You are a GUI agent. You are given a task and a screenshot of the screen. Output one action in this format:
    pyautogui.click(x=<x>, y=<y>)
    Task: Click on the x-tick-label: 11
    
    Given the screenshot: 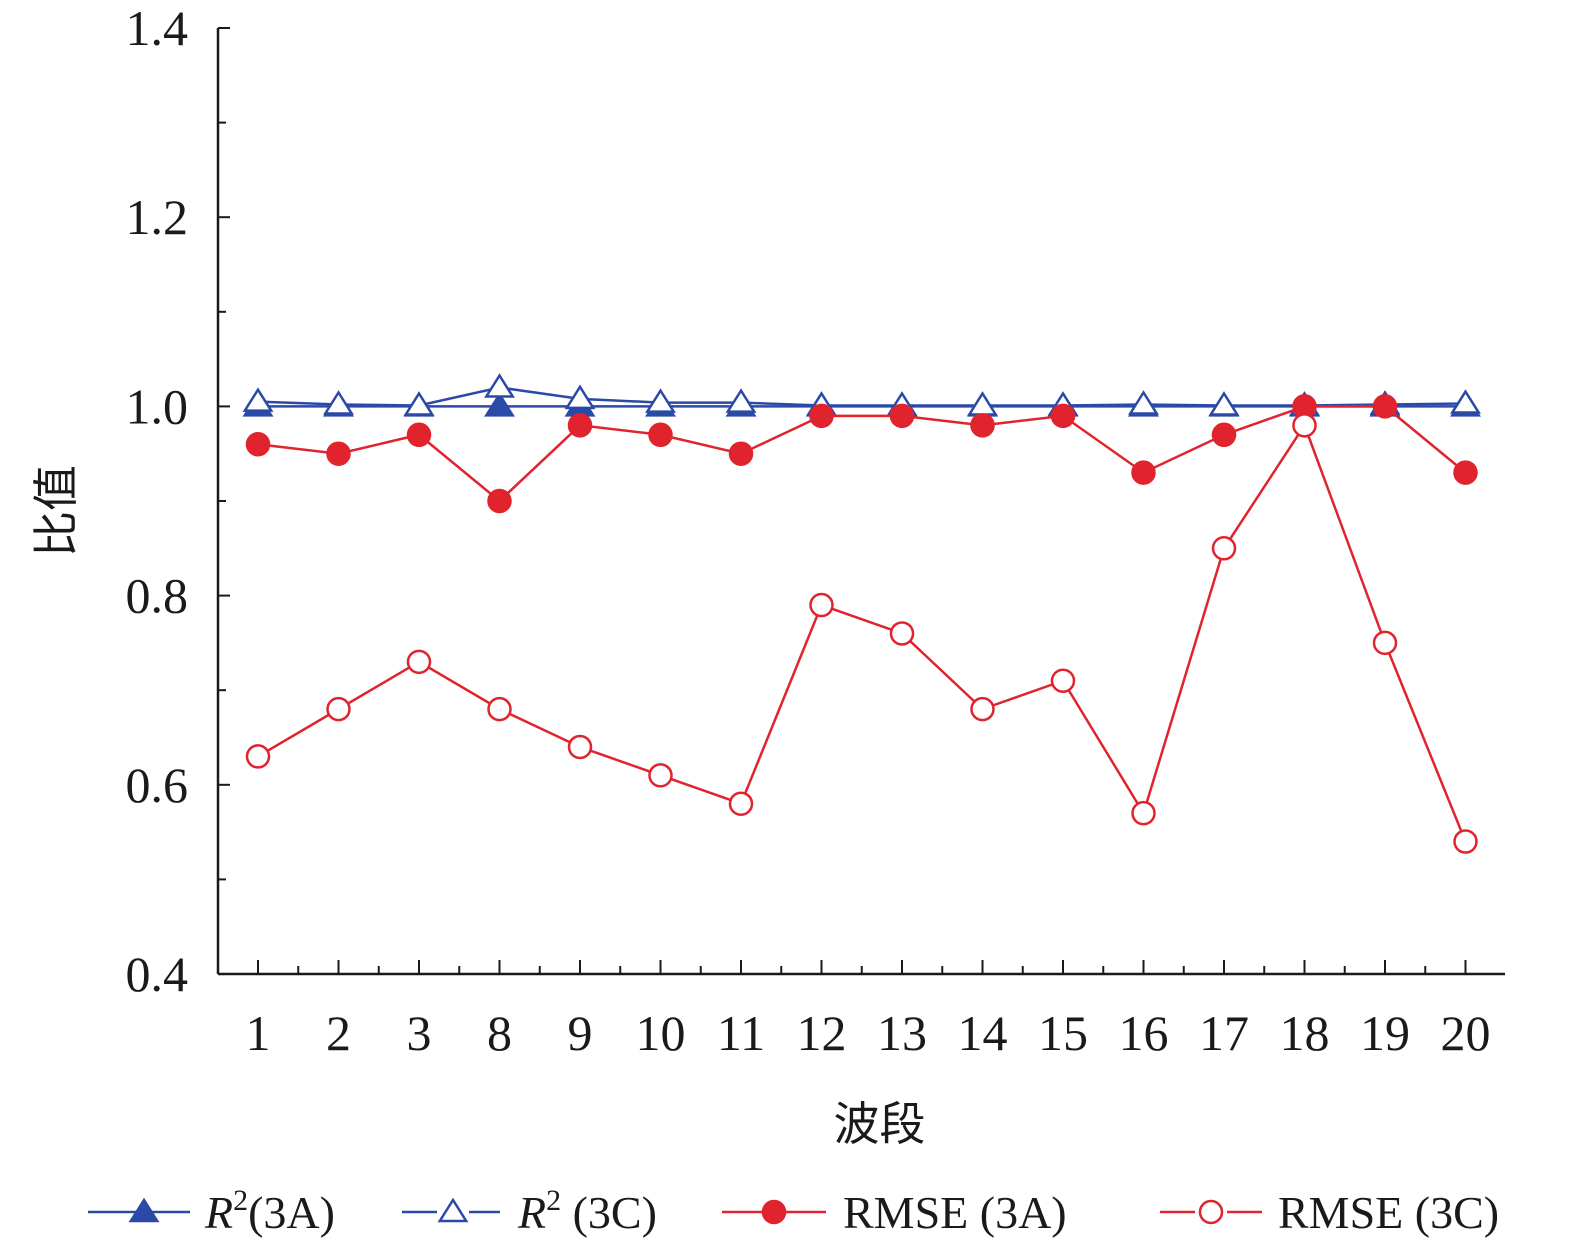 What is the action you would take?
    pyautogui.click(x=741, y=1033)
    